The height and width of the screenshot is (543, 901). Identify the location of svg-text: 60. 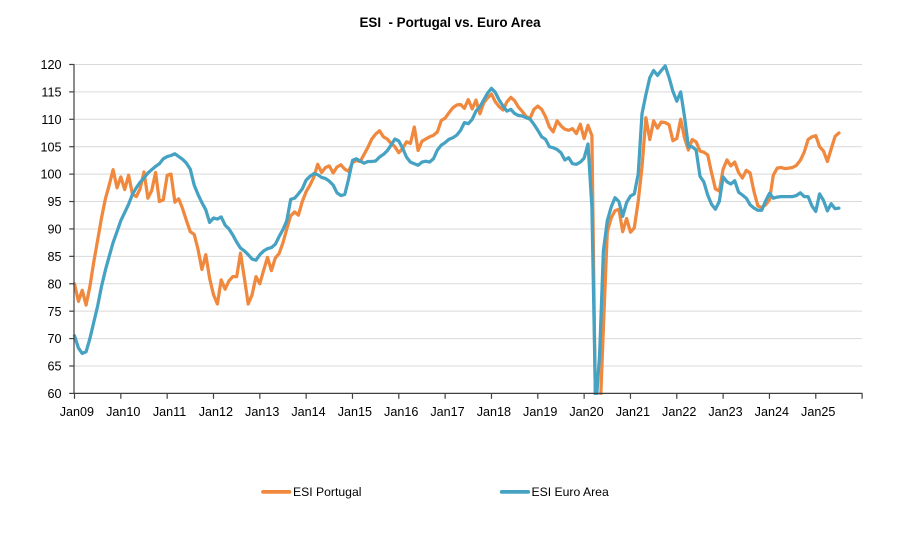
(54, 394).